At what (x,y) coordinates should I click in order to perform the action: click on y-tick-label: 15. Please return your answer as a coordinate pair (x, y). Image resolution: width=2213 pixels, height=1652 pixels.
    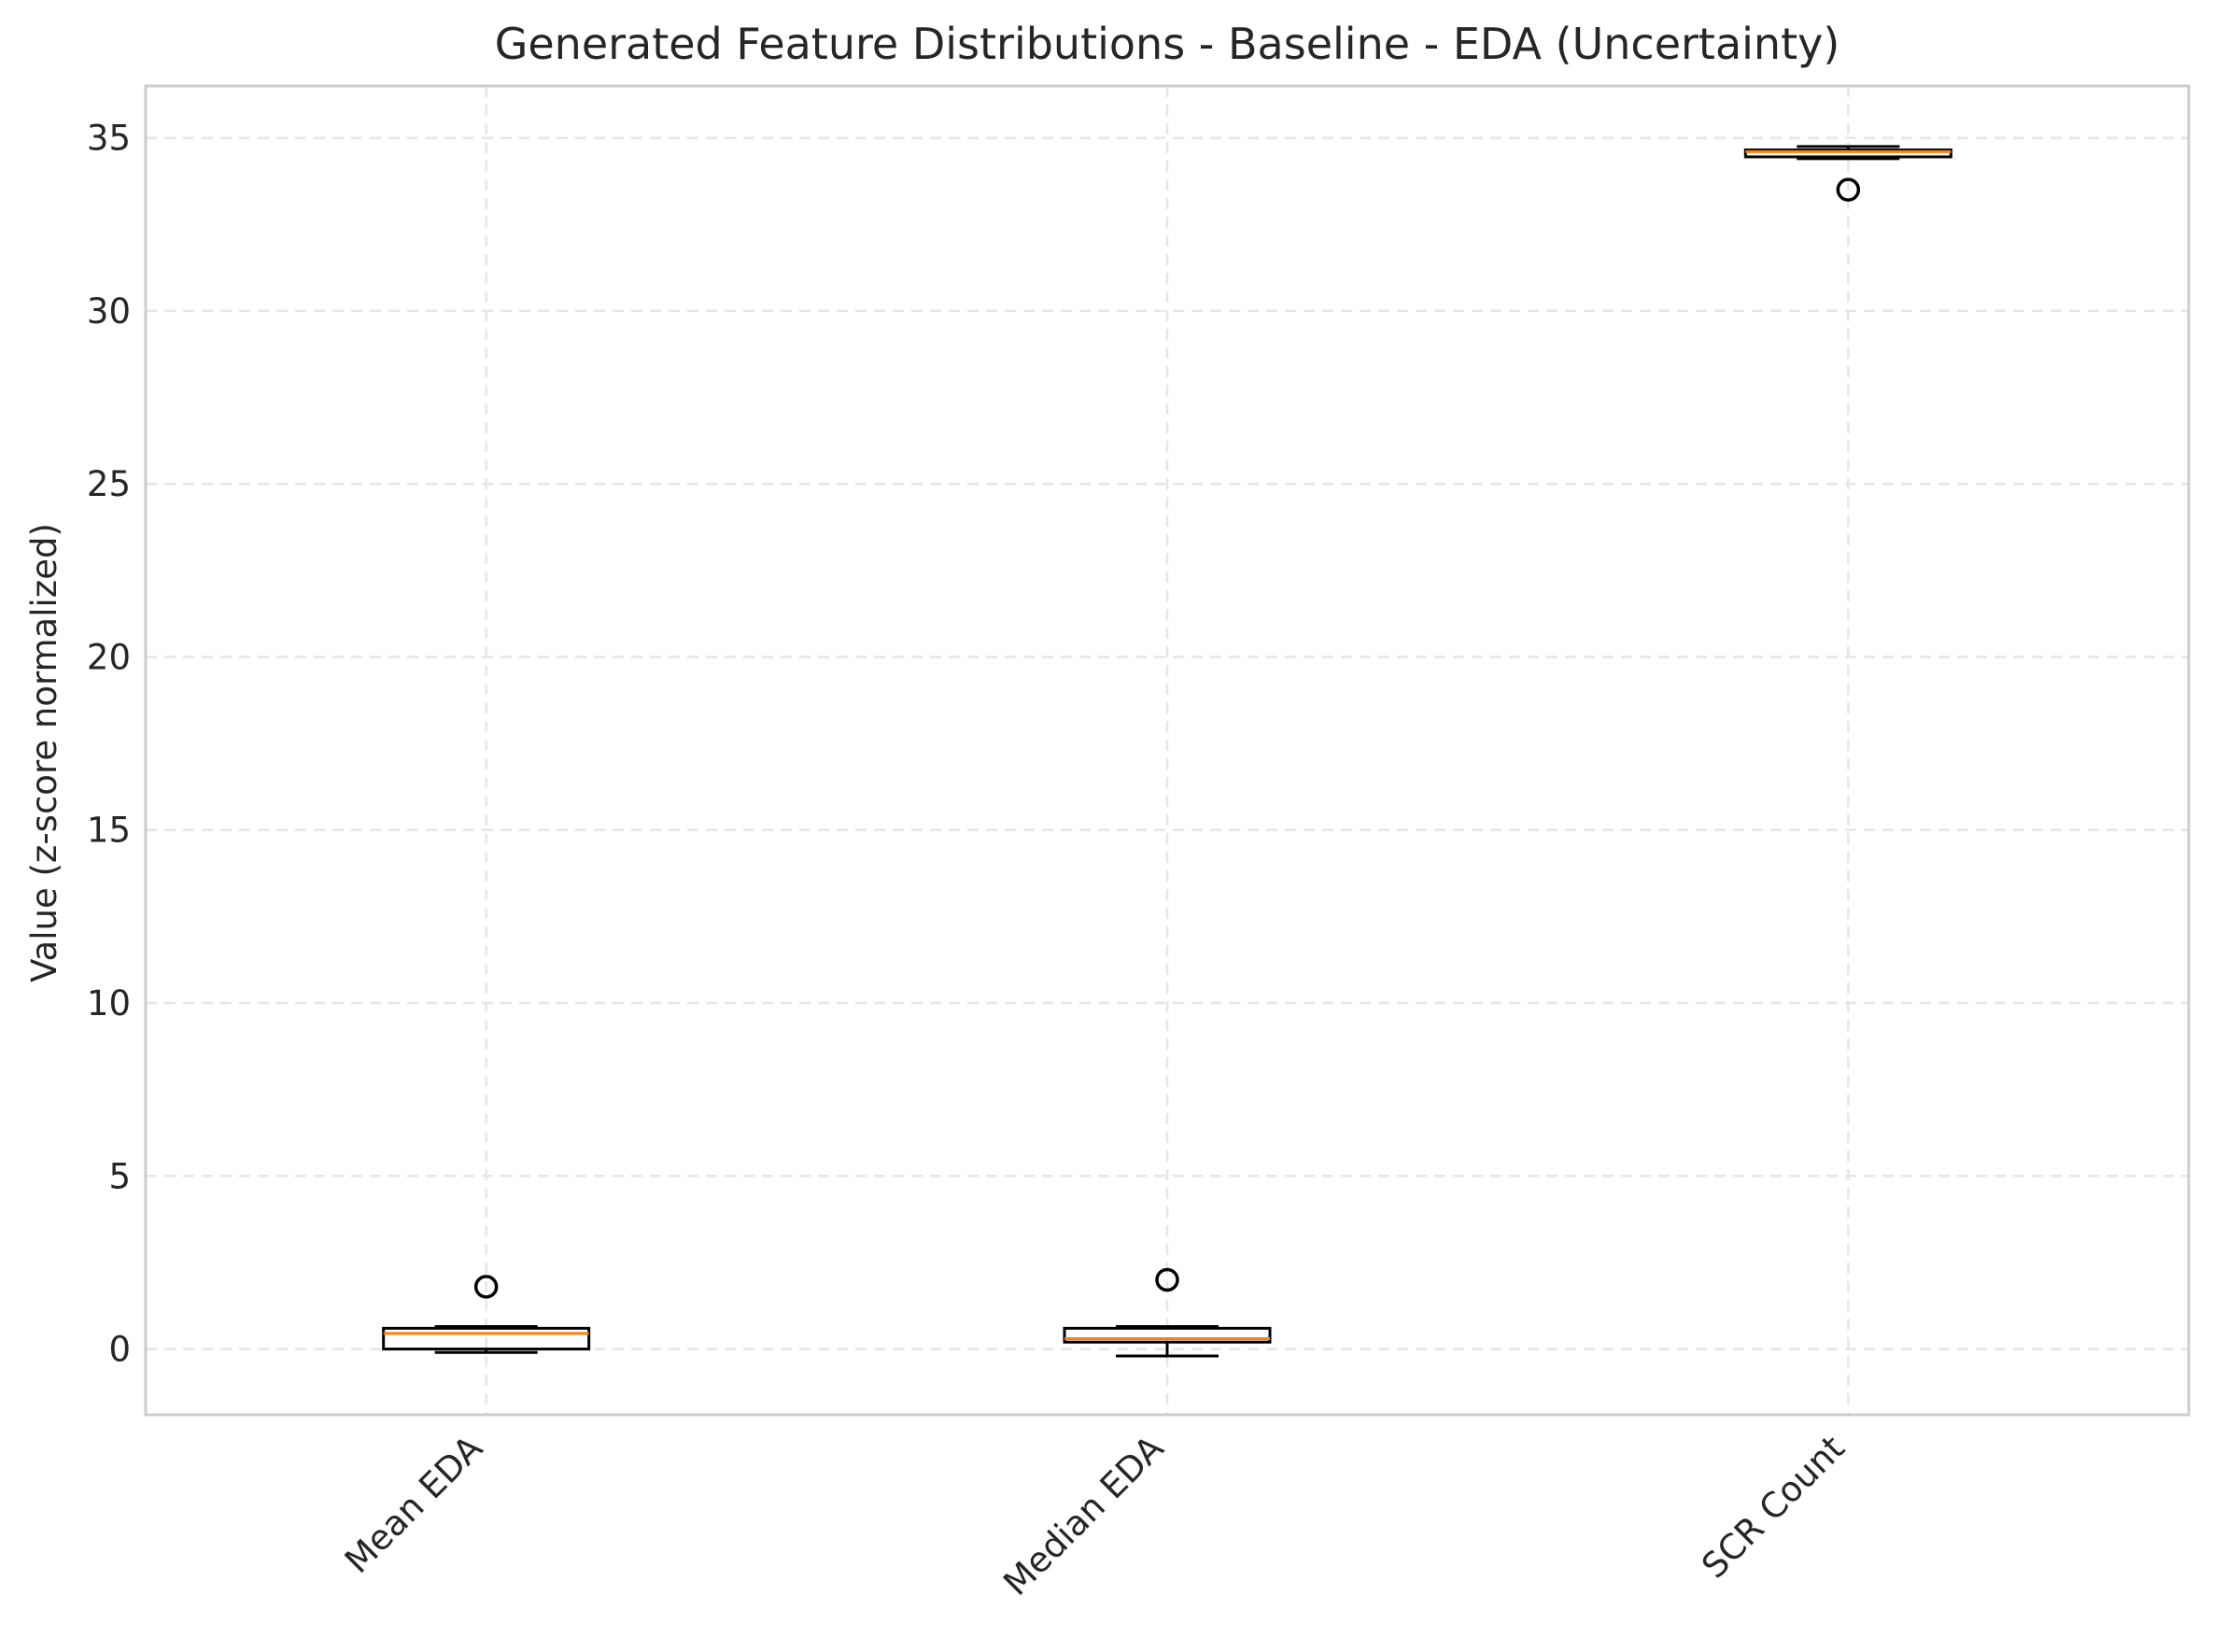
    Looking at the image, I should click on (109, 831).